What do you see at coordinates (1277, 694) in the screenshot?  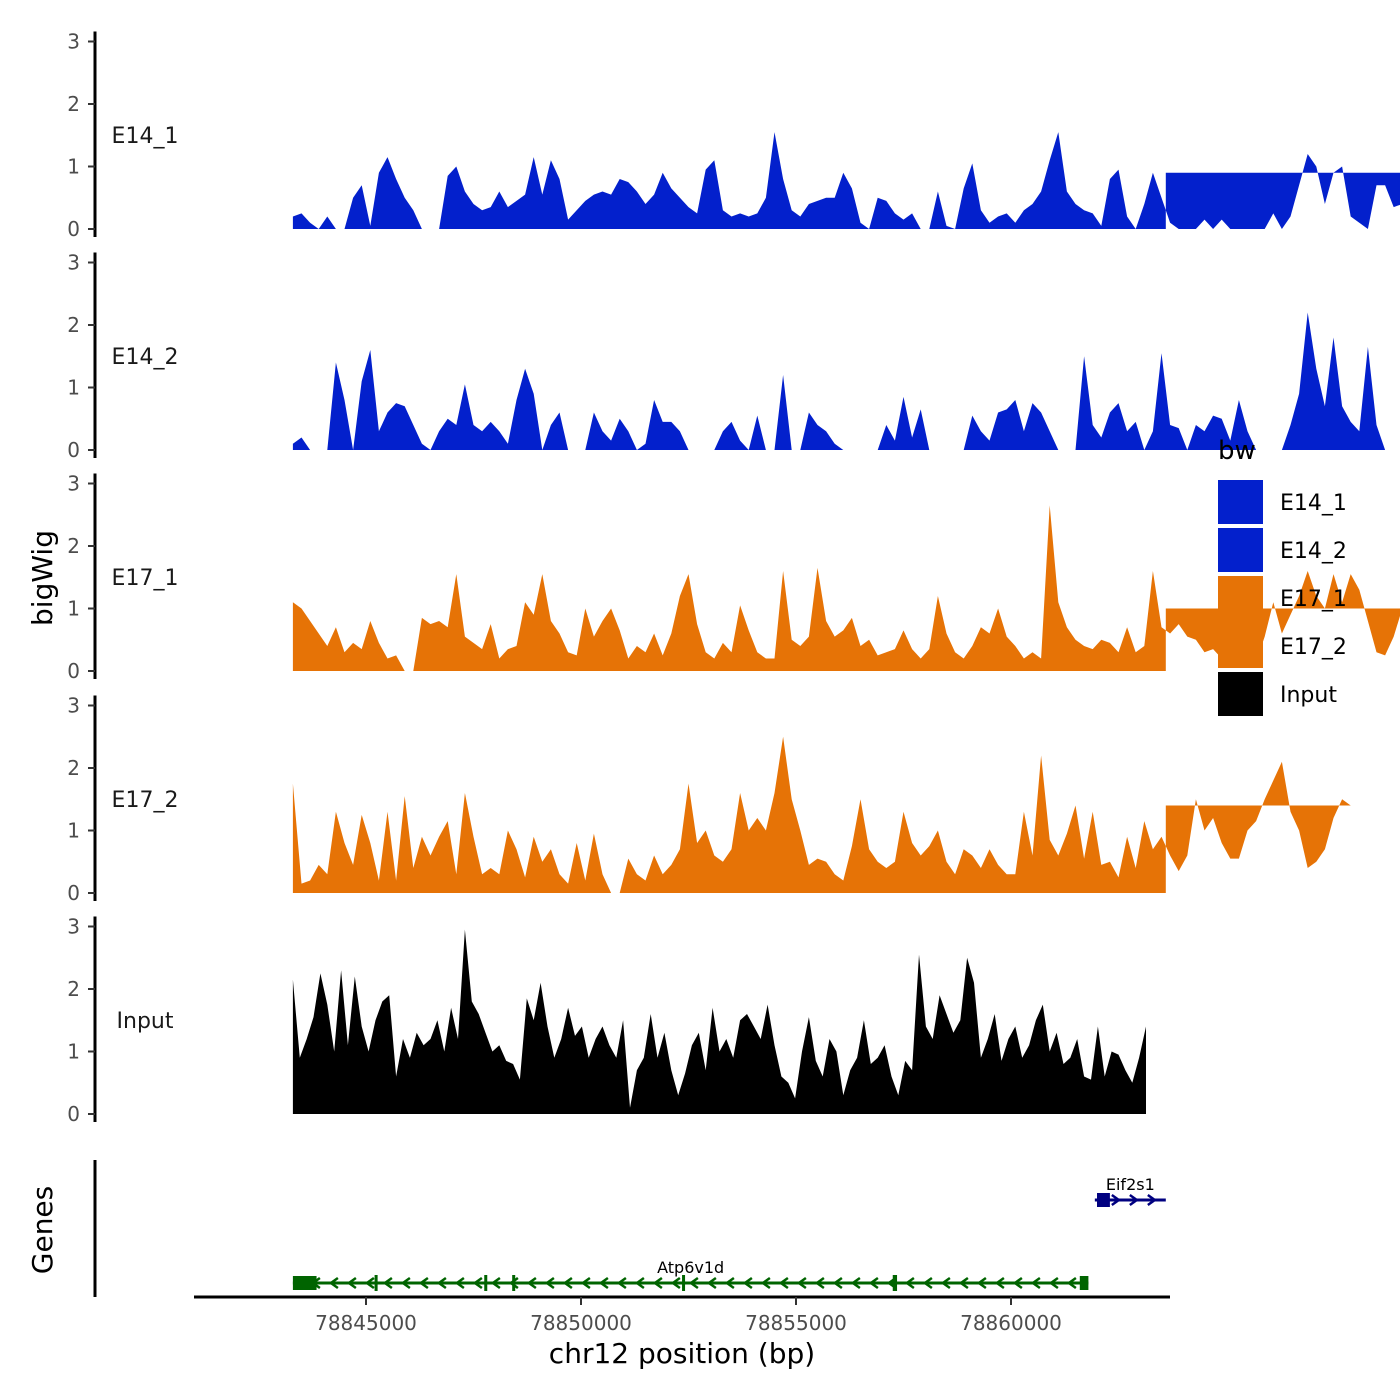 I see `legend-item-input: Input` at bounding box center [1277, 694].